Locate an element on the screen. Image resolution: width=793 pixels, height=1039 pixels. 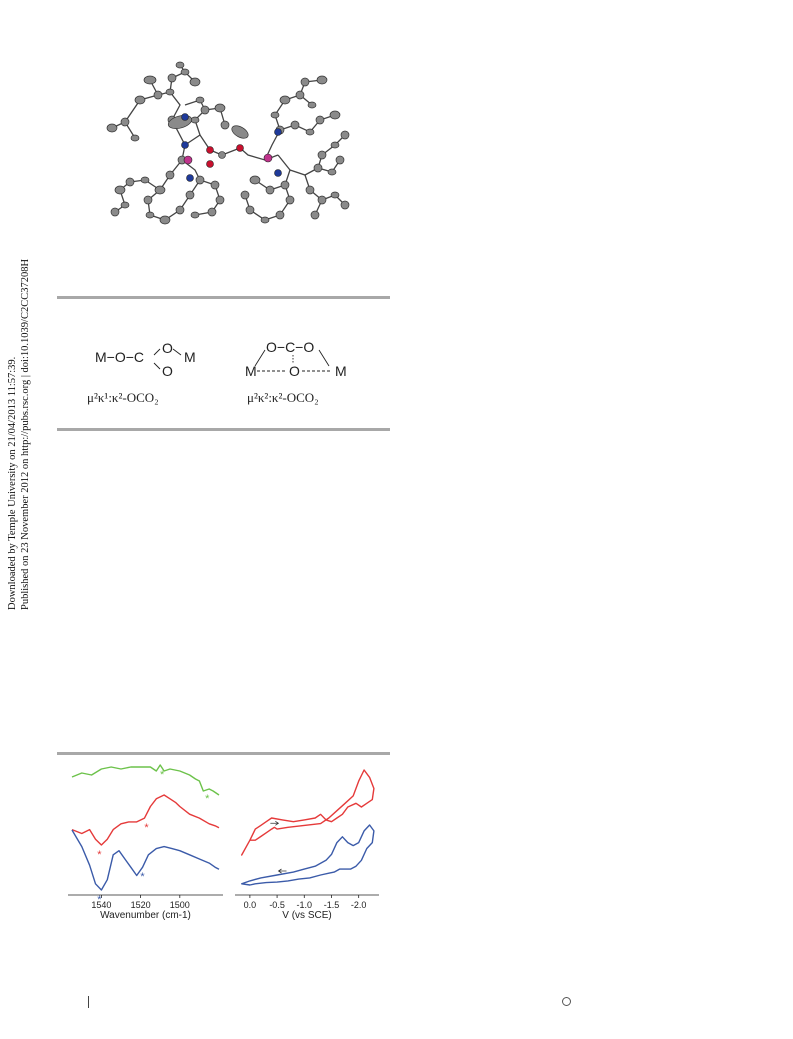
chart-0-xlabel: Wavenumber (cm-1) is located at coordinates (145, 915).